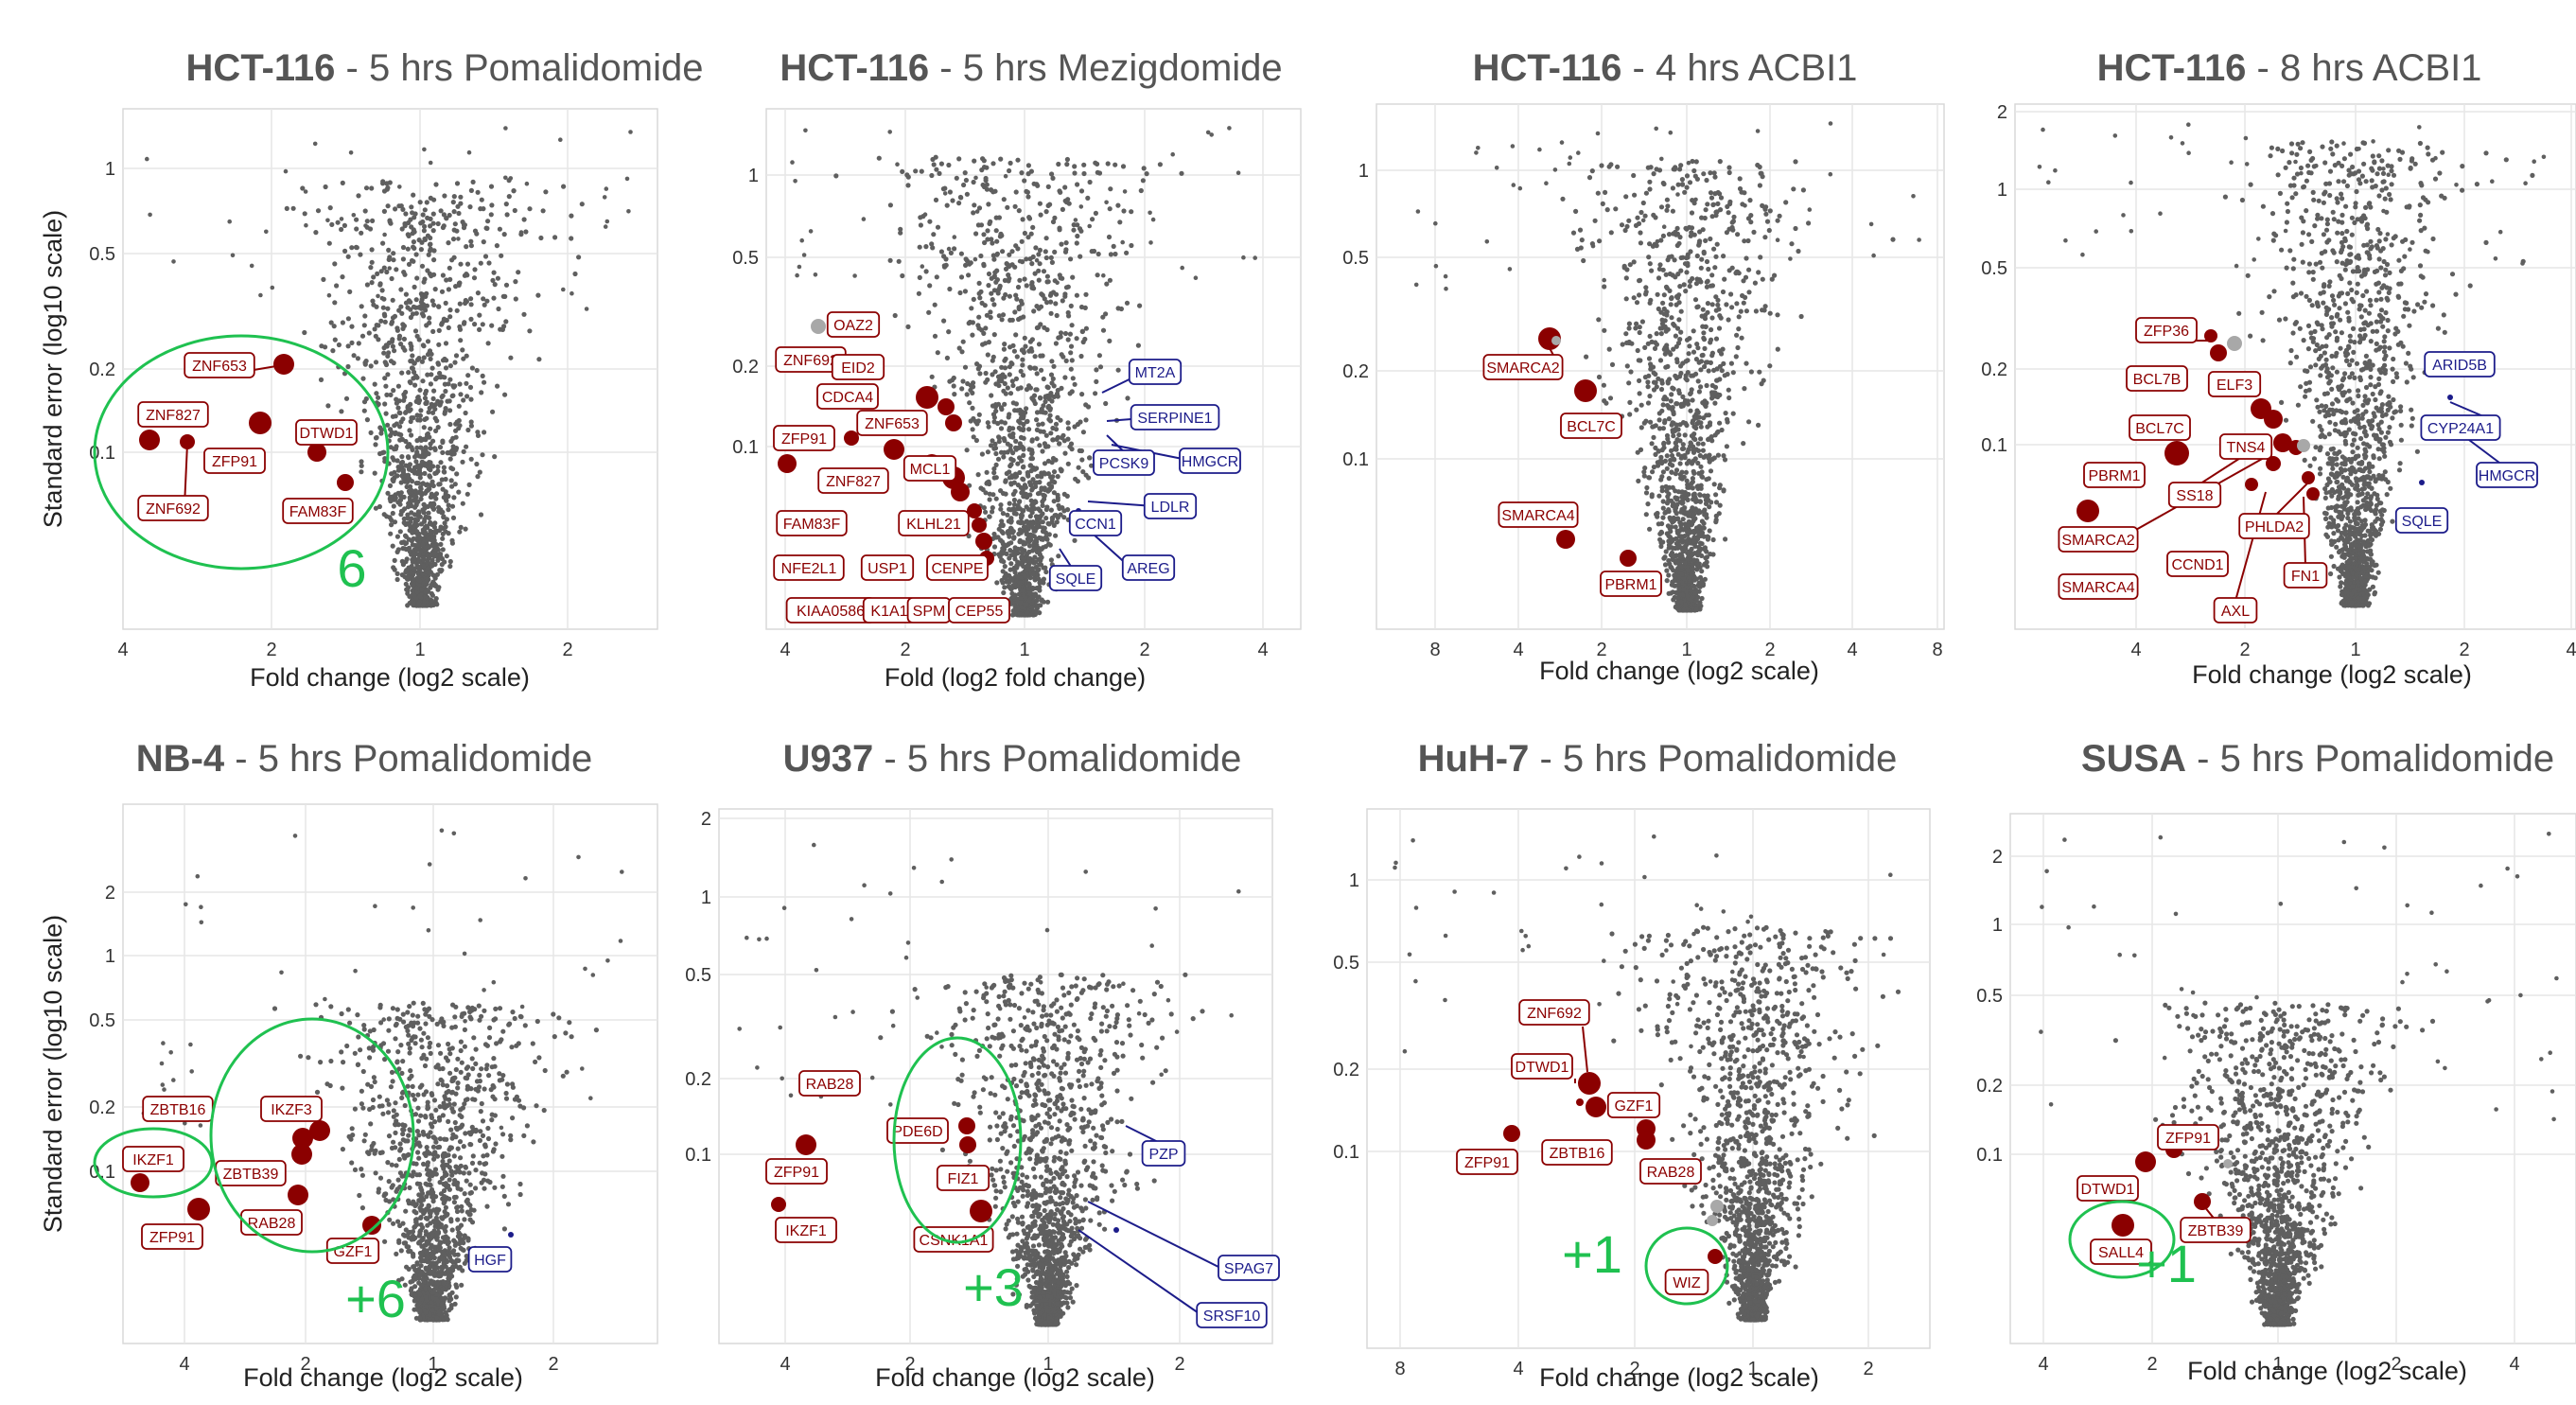 This screenshot has height=1405, width=2576. What do you see at coordinates (894, 449) in the screenshot?
I see `highlight-point` at bounding box center [894, 449].